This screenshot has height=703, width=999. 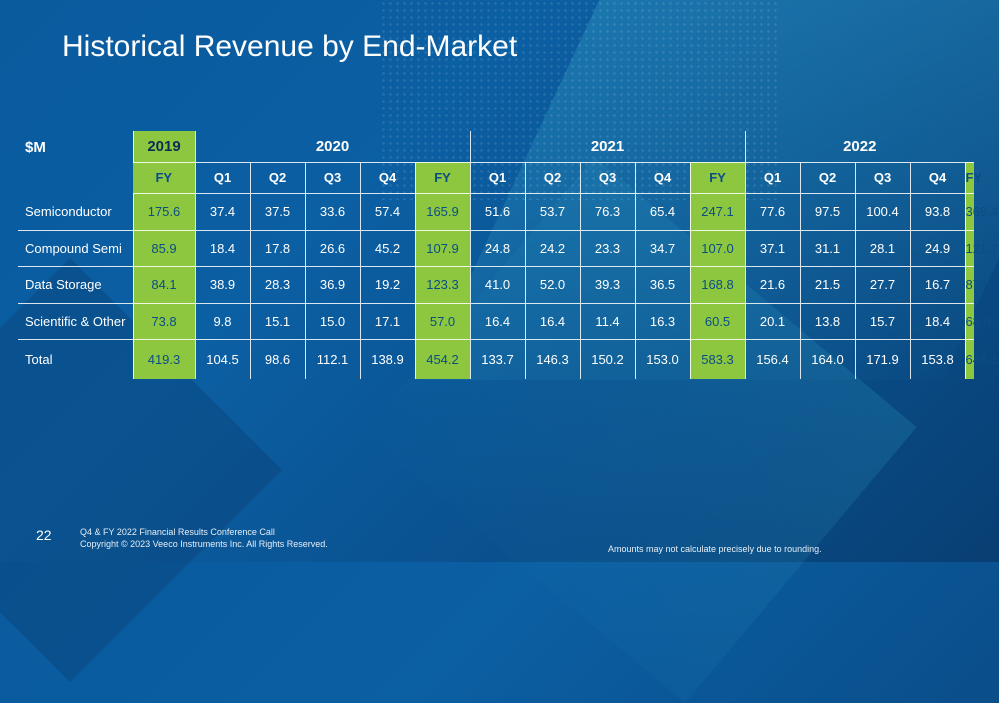 I want to click on table-cell: 53.7, so click(x=552, y=212).